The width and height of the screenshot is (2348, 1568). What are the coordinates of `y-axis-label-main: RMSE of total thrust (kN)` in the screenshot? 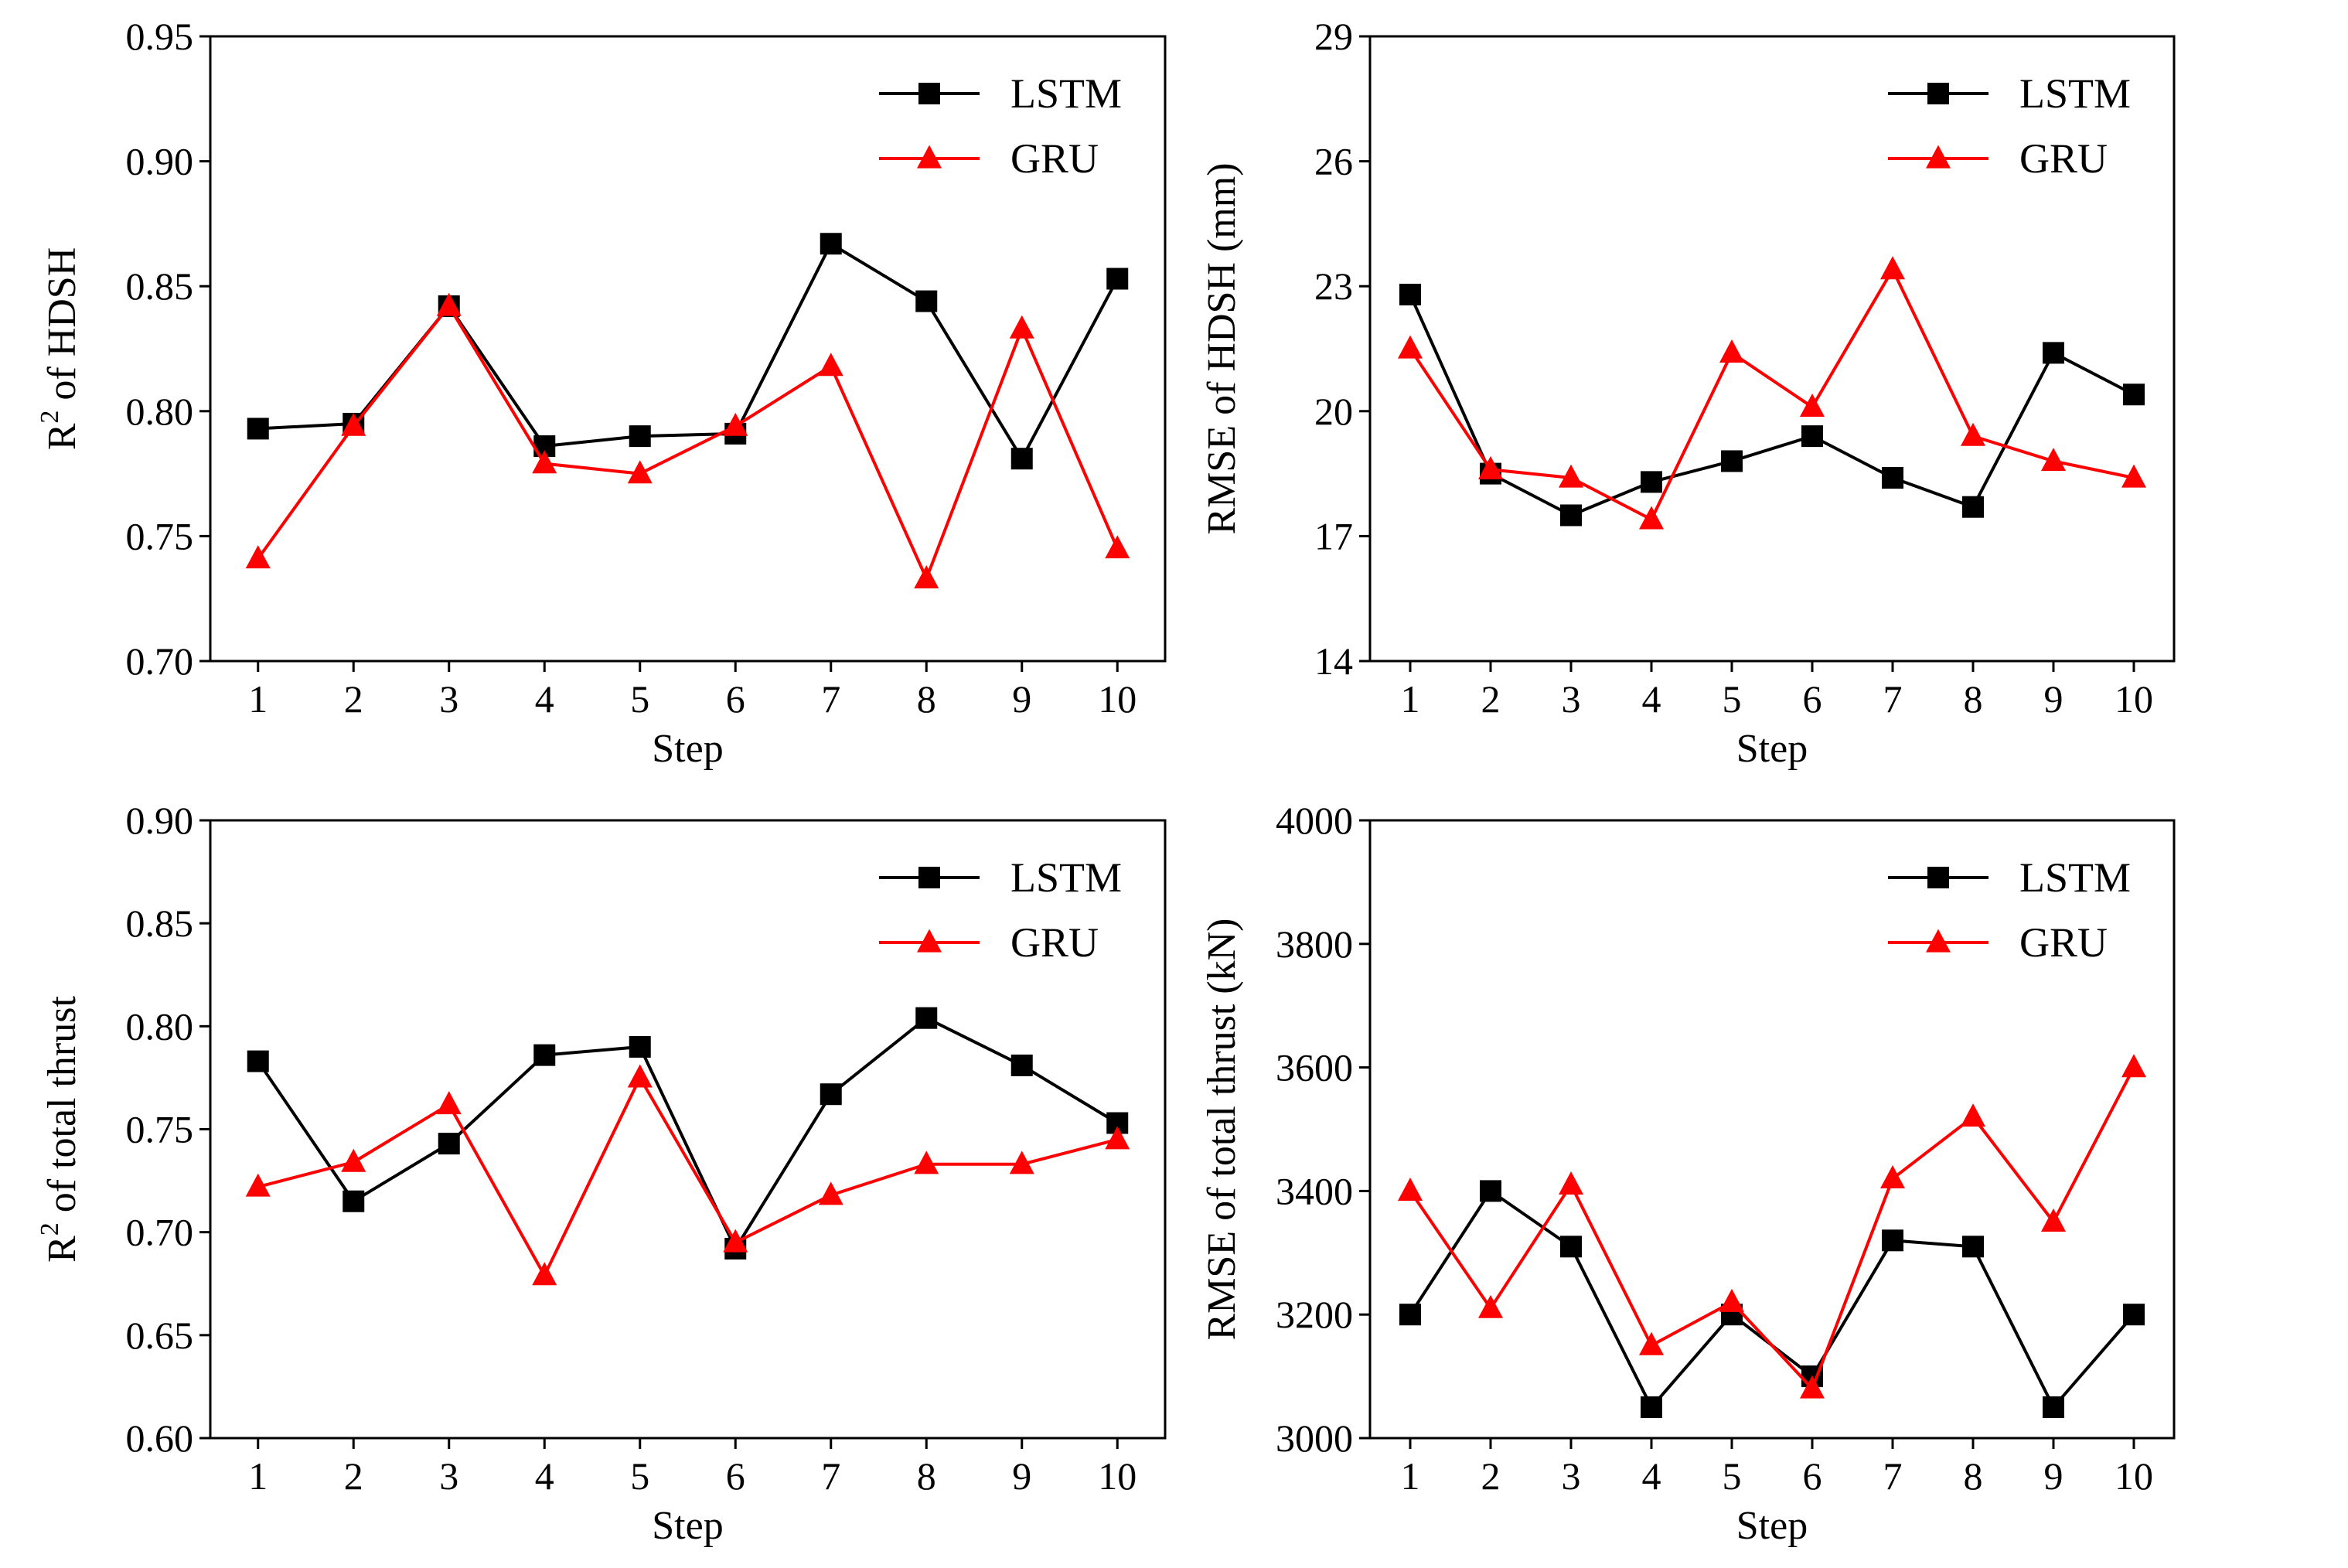 It's located at (1222, 1130).